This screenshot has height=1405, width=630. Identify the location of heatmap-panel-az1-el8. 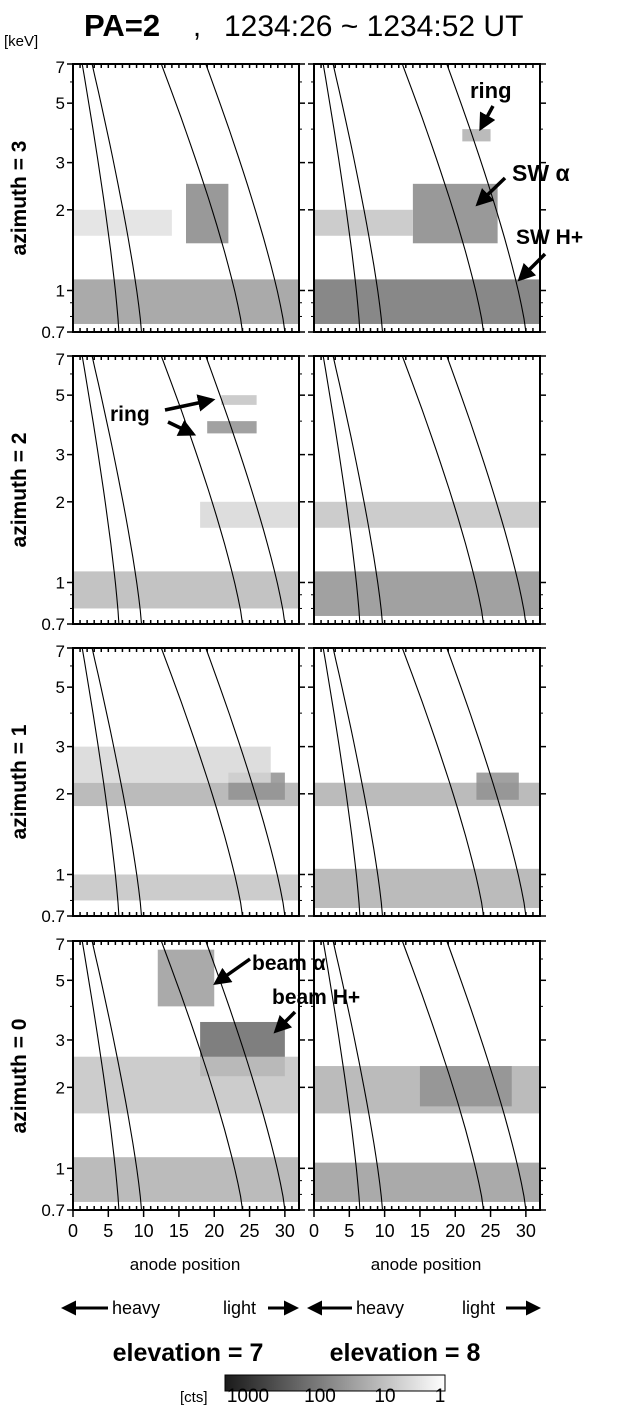
(427, 782).